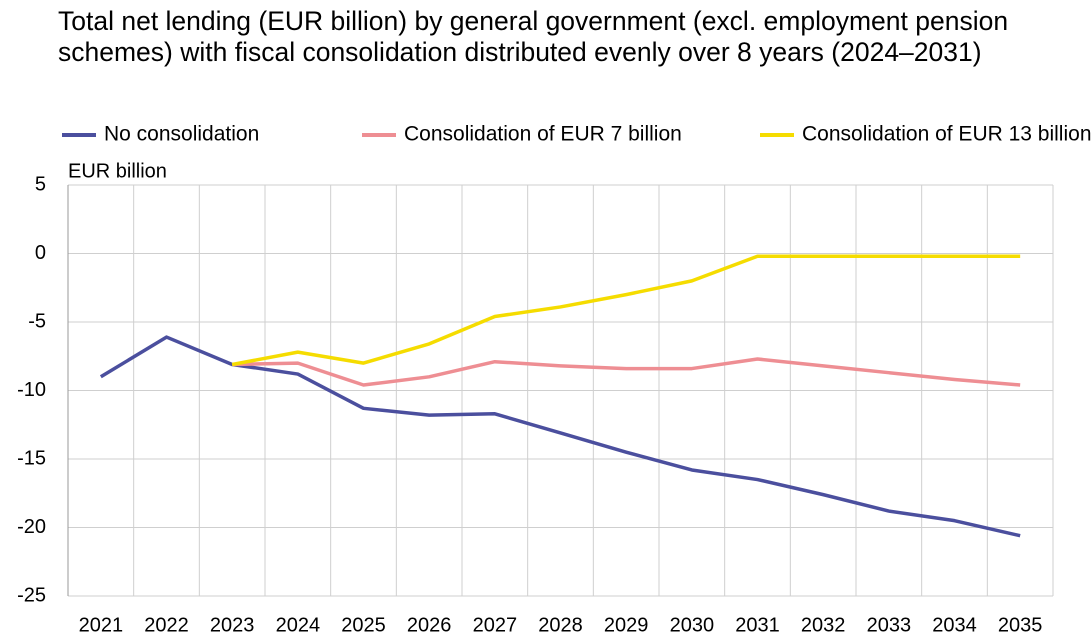 This screenshot has width=1092, height=639. I want to click on y-tick-label: 5, so click(40, 184).